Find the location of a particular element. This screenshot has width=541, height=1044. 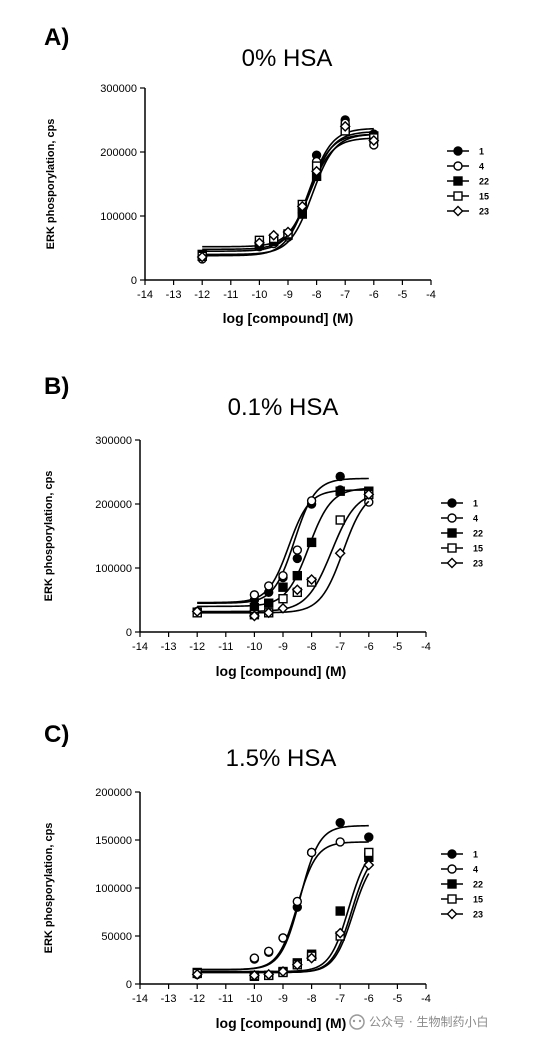

x-tick-label: -12 is located at coordinates (197, 999).